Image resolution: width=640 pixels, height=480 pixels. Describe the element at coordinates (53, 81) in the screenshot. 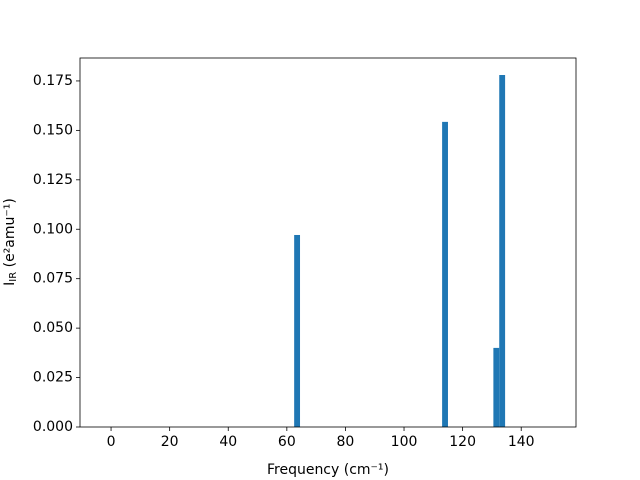

I see `y-tick-label: 0.175` at that location.